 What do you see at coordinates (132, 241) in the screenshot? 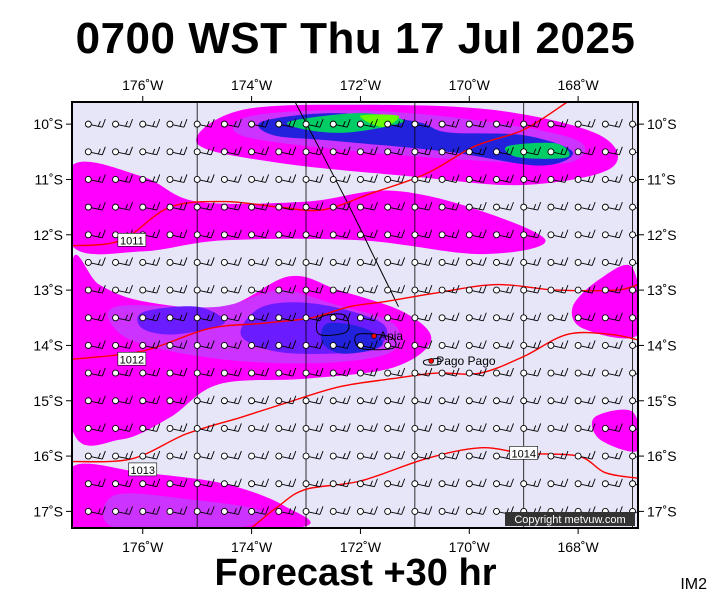
I see `isobar-label-text: 1011` at bounding box center [132, 241].